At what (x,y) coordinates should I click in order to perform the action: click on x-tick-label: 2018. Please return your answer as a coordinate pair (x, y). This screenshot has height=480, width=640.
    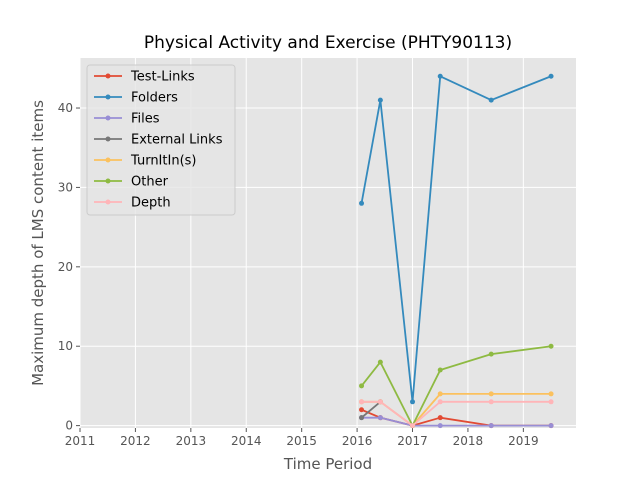
    Looking at the image, I should click on (468, 441).